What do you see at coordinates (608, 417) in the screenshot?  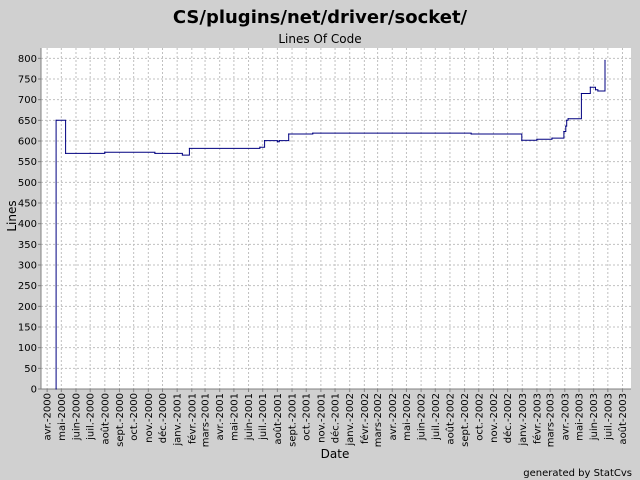 I see `x-tick-label: juil.-2003` at bounding box center [608, 417].